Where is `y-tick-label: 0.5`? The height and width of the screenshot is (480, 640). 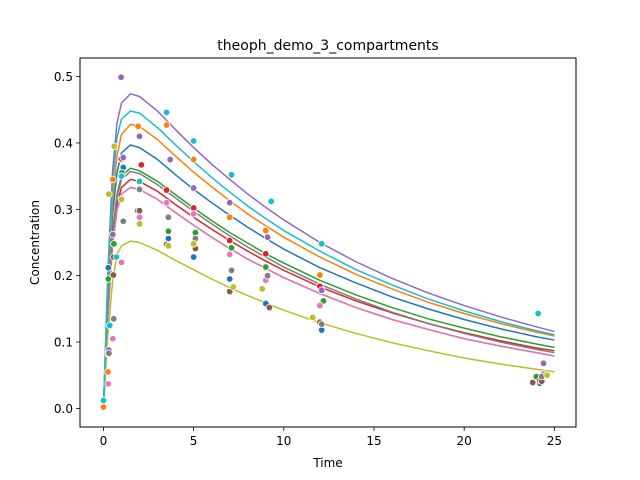
y-tick-label: 0.5 is located at coordinates (63, 77).